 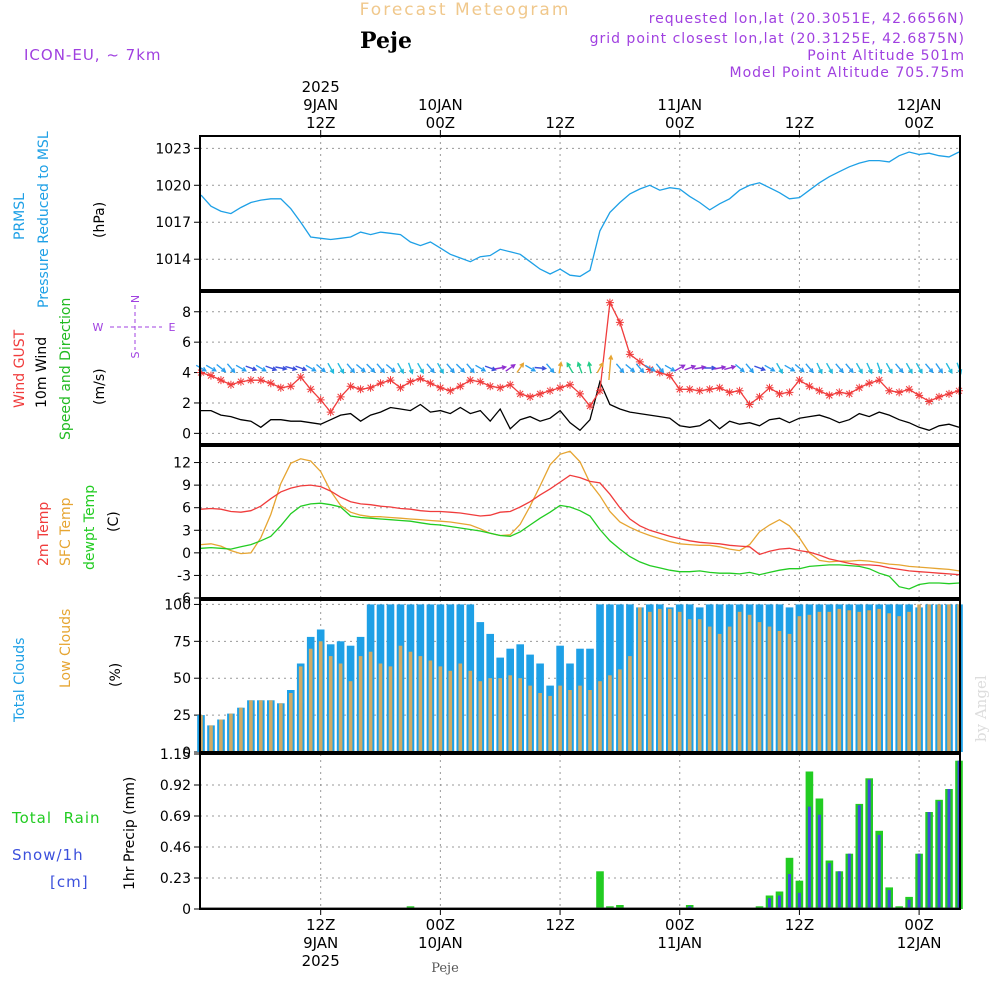 I want to click on clouds-ytick-label: 0, so click(x=186, y=753).